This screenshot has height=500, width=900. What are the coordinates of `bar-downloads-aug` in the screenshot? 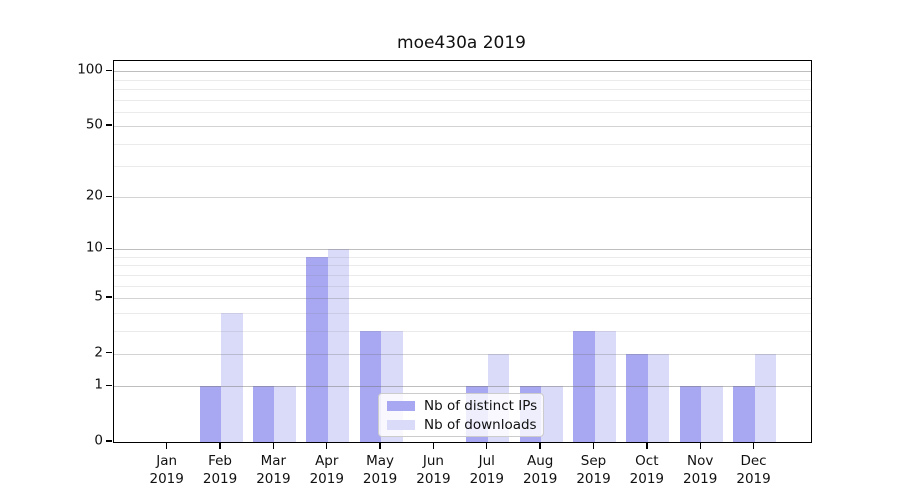 It's located at (552, 414).